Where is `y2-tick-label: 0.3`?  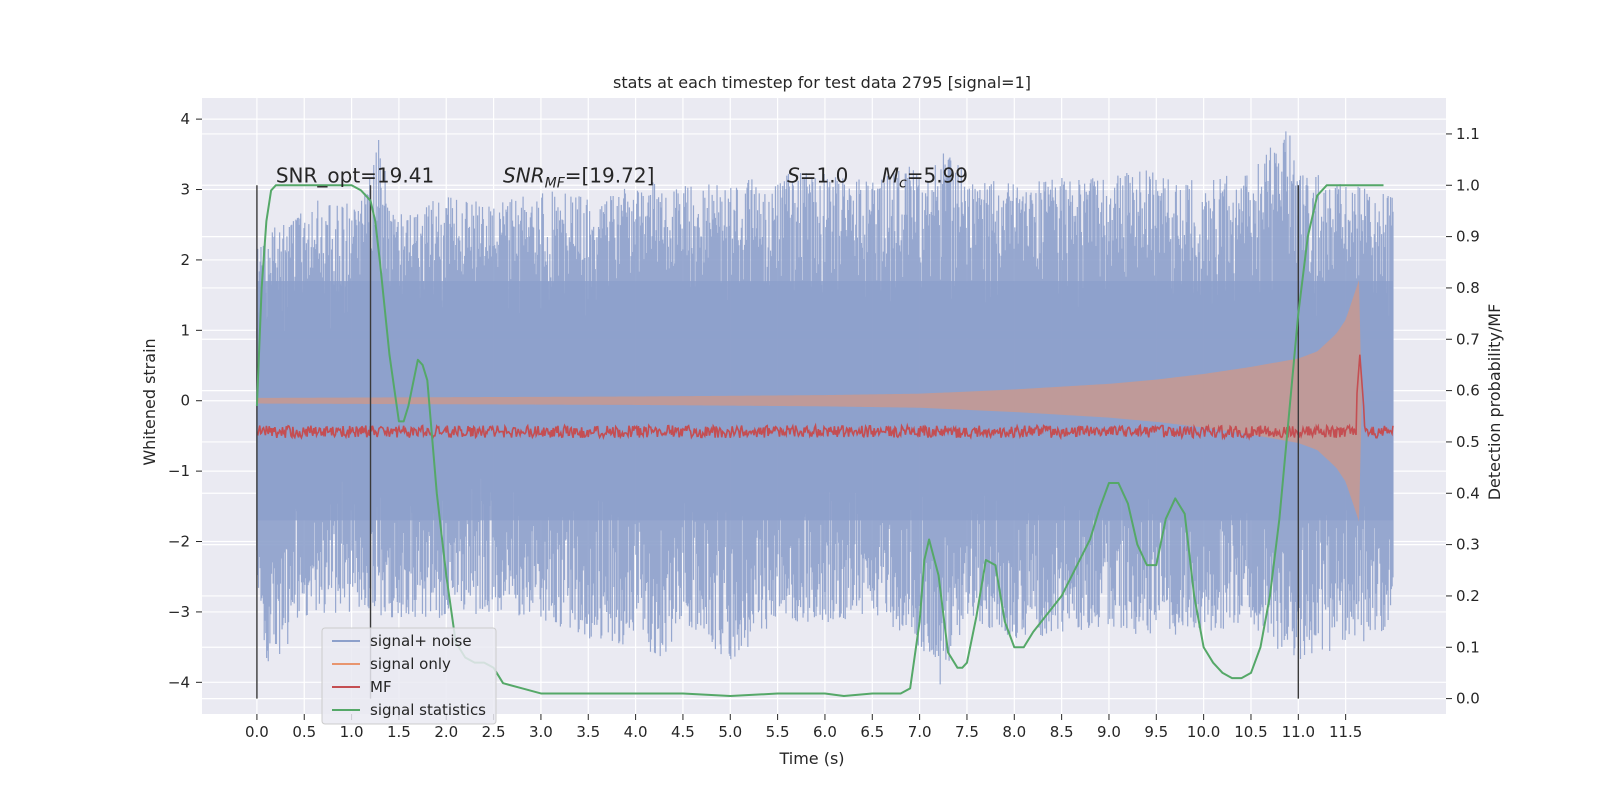
y2-tick-label: 0.3 is located at coordinates (1468, 545).